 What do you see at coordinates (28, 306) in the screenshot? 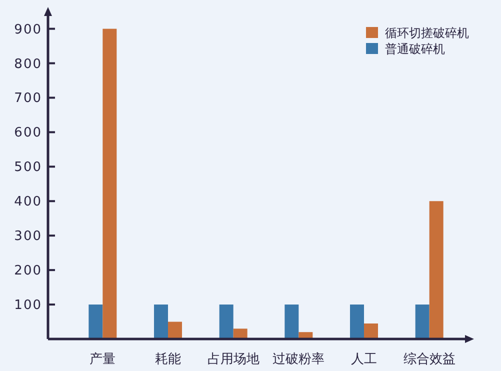
I see `y-tick-label: 100` at bounding box center [28, 306].